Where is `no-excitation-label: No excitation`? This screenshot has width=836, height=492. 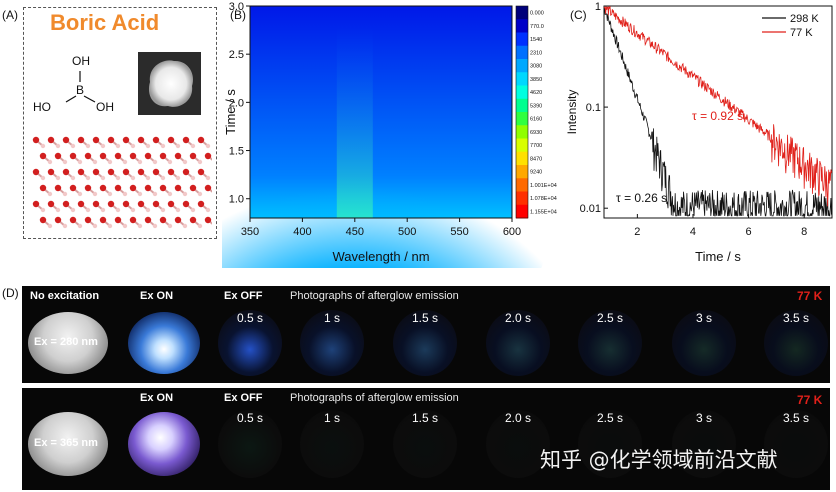
no-excitation-label: No excitation is located at coordinates (65, 296).